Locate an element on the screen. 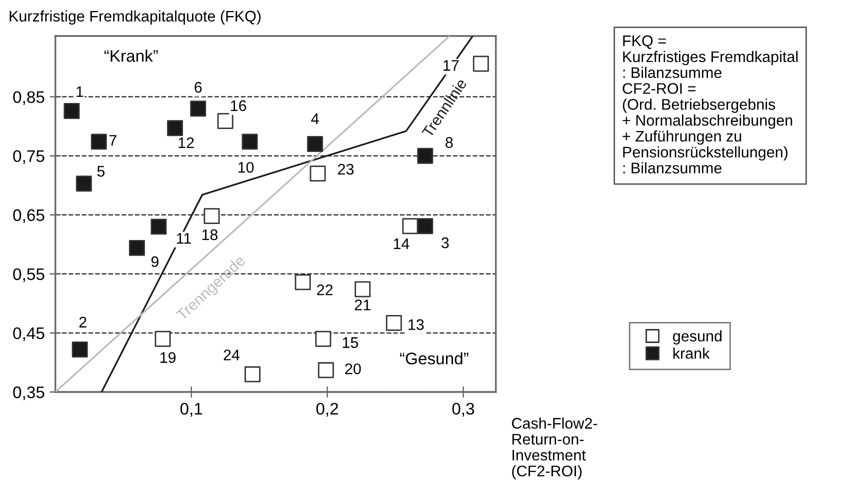 The image size is (852, 500). text: FKQ = Kurzfristiges Fremdkapital : Bilanzsumme CF2-ROI = (Ord. Betriebsergebnis + Normalabschreibungen + Zuführungen zu Pensionsrückstellungen) : Bilanzsumme is located at coordinates (710, 104).